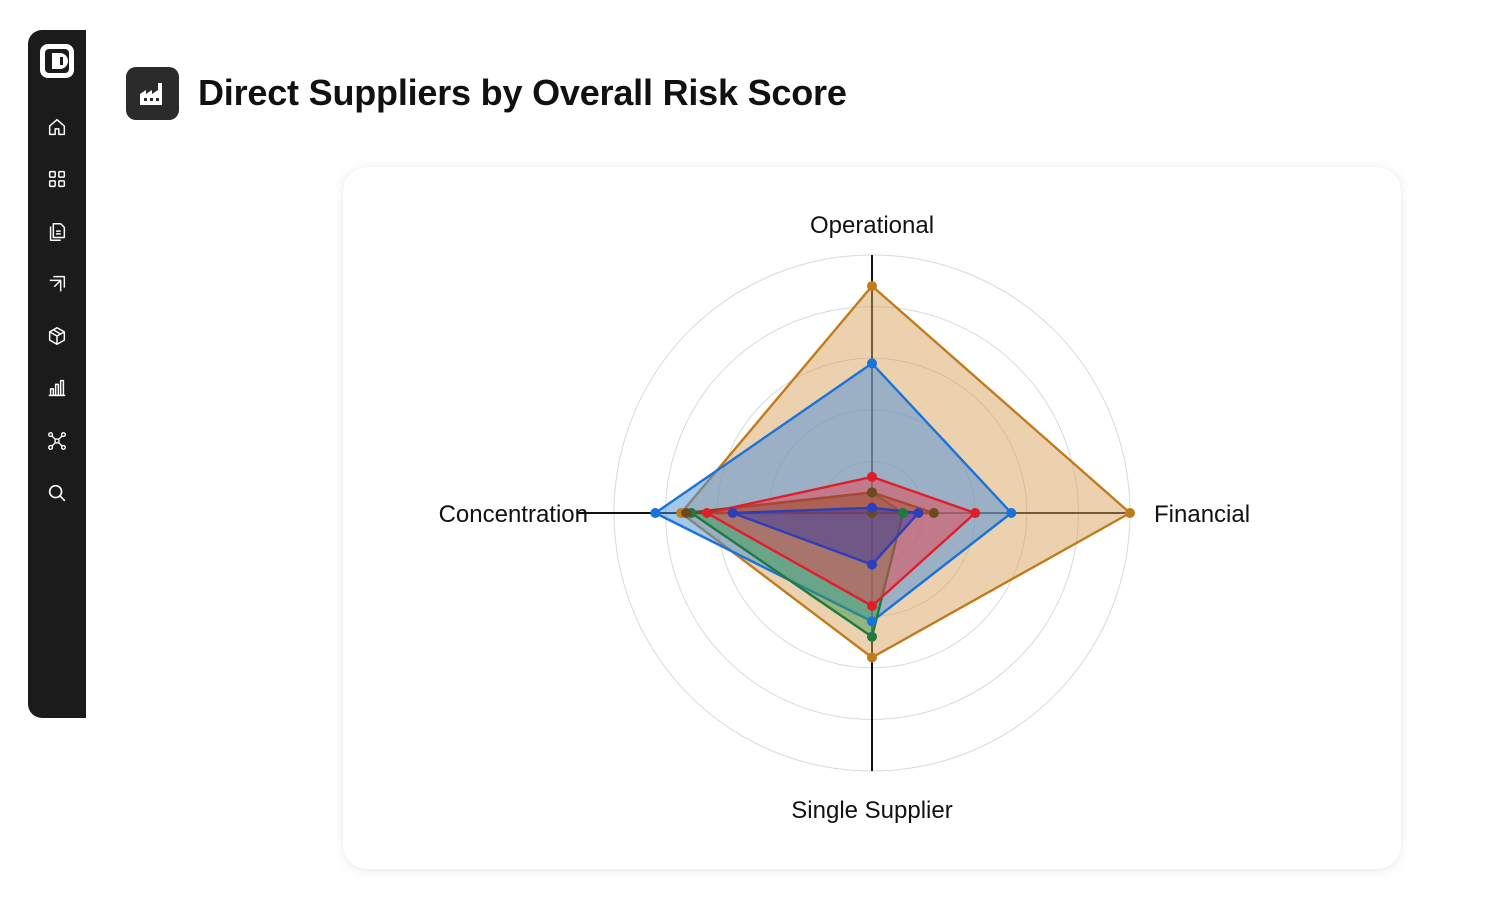  What do you see at coordinates (57, 374) in the screenshot?
I see `sidebar` at bounding box center [57, 374].